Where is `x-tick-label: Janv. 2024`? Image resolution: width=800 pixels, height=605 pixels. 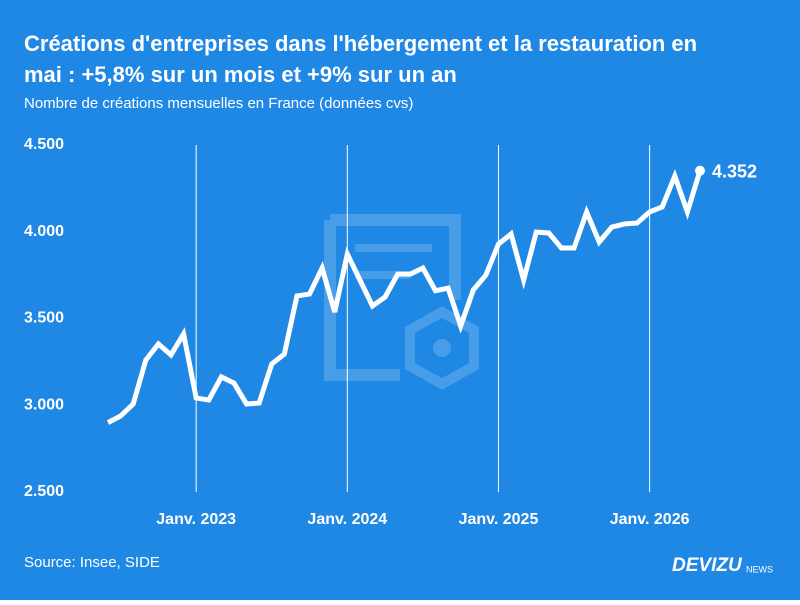
x-tick-label: Janv. 2024 is located at coordinates (347, 519).